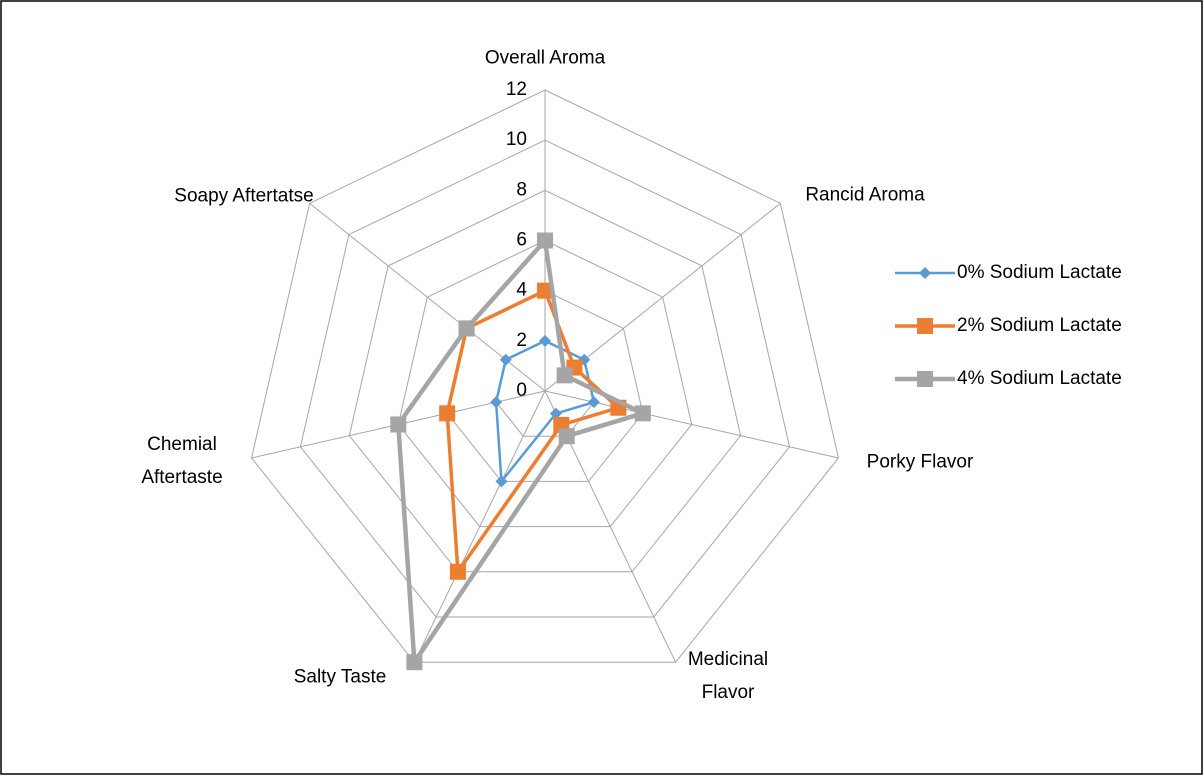 This screenshot has height=776, width=1204. I want to click on tick-label: 4, so click(521, 290).